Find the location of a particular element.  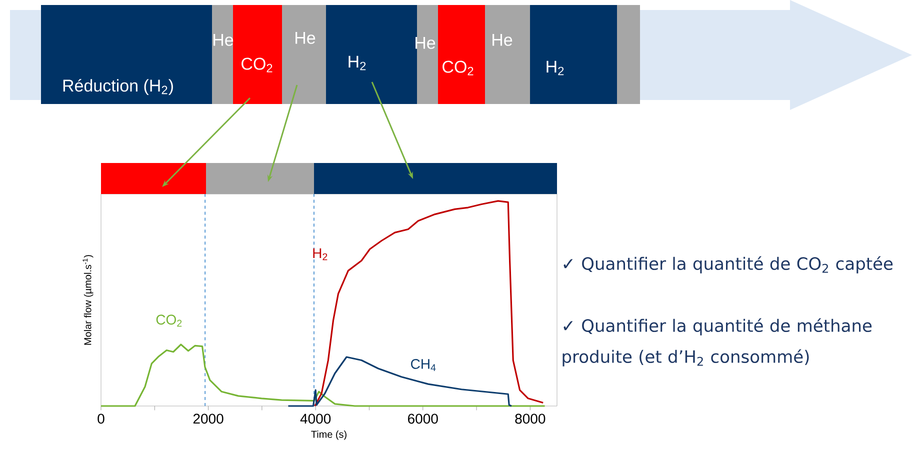

x-tick-label: 6000 is located at coordinates (423, 419).